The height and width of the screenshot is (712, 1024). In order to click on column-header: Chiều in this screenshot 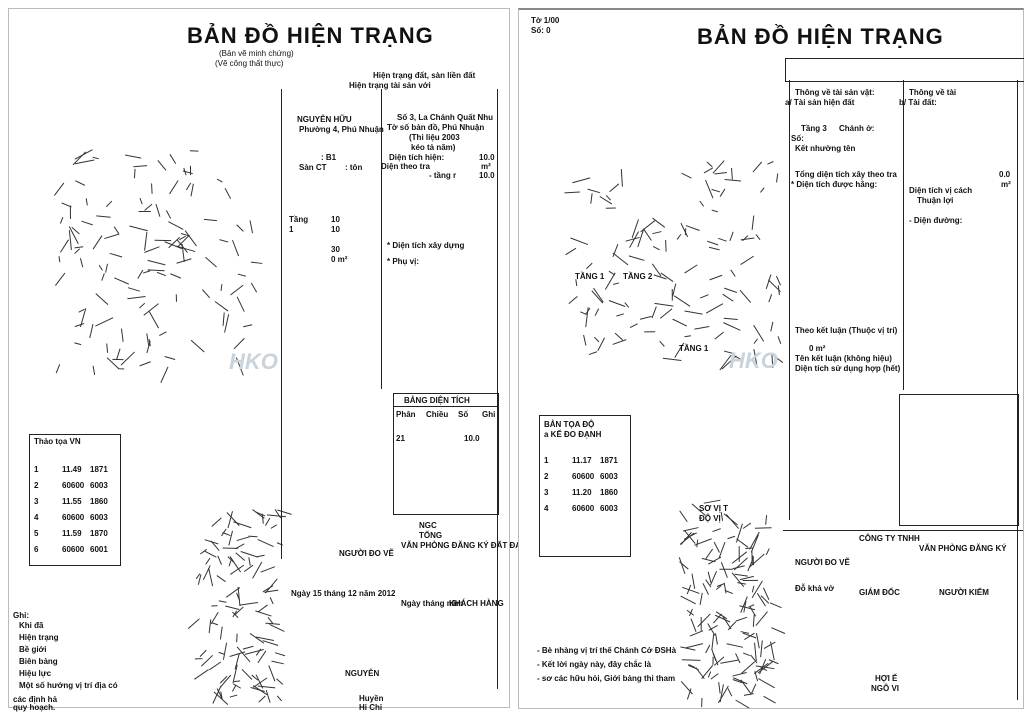, I will do `click(437, 414)`.